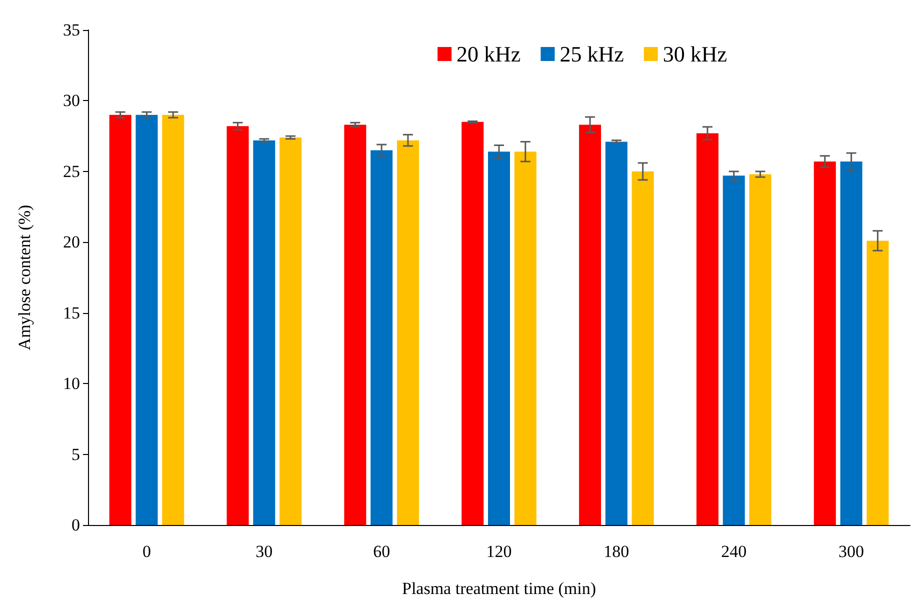  Describe the element at coordinates (71, 100) in the screenshot. I see `y-tick-label: 30` at that location.